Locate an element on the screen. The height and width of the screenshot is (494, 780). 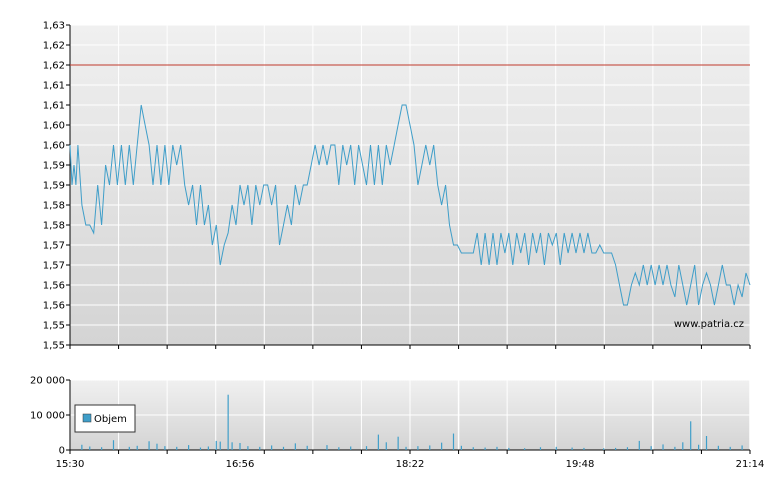
time-tick-label: 19:48 is located at coordinates (580, 464).